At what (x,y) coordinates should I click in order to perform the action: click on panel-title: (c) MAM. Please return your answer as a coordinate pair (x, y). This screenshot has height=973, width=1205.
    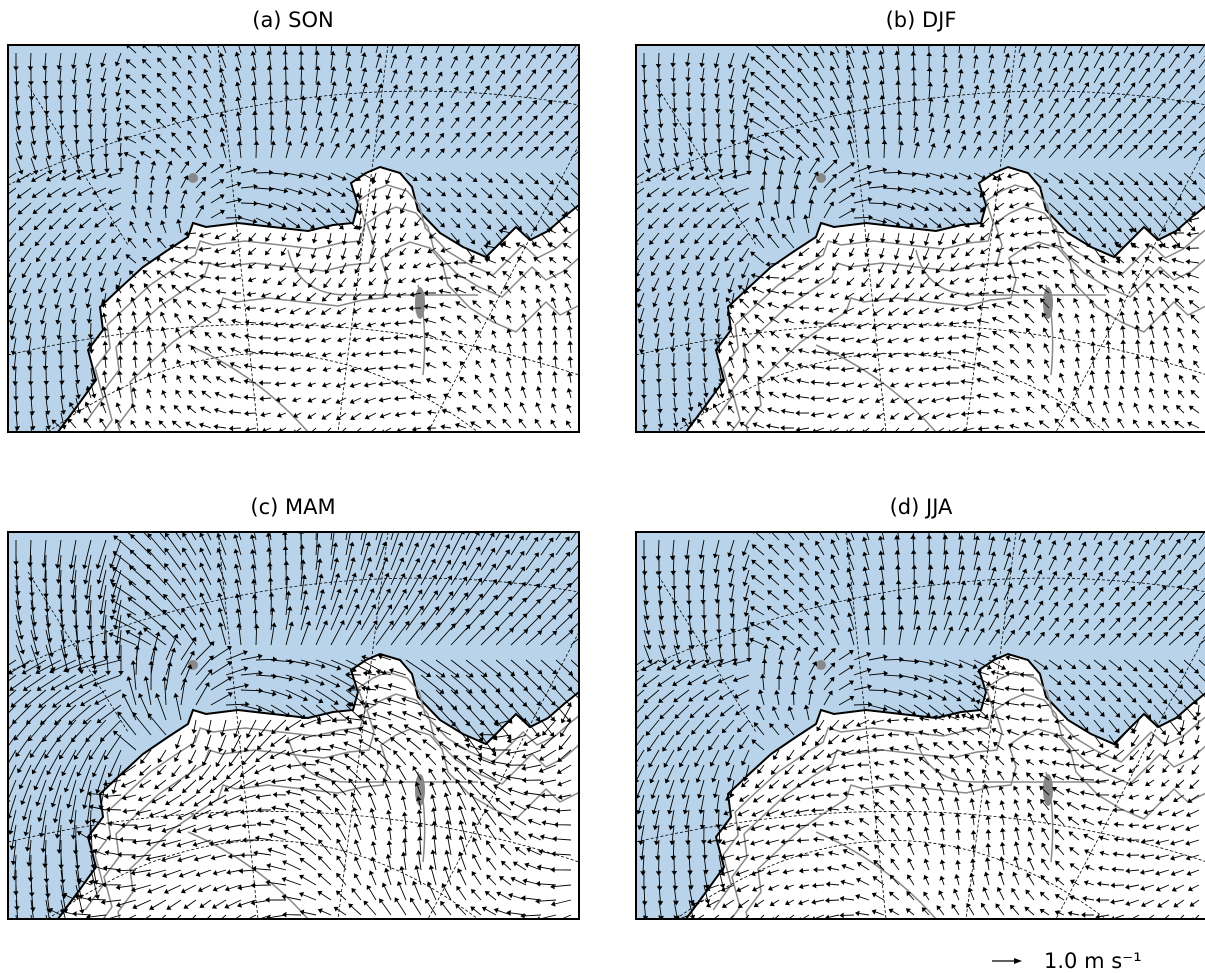
    Looking at the image, I should click on (292, 507).